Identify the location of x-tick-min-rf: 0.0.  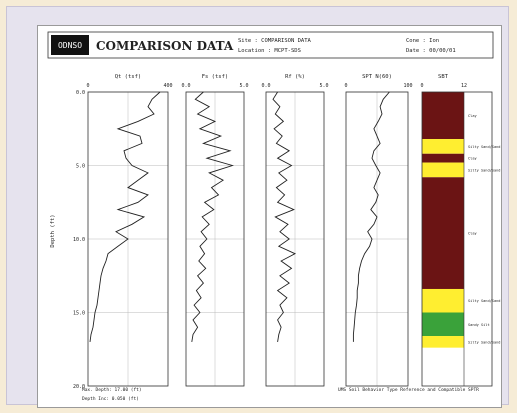
(265, 86).